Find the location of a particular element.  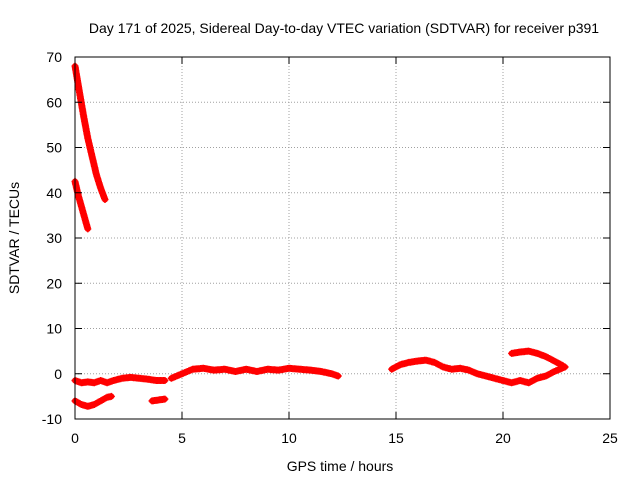

y-tick-label: 40 is located at coordinates (54, 193).